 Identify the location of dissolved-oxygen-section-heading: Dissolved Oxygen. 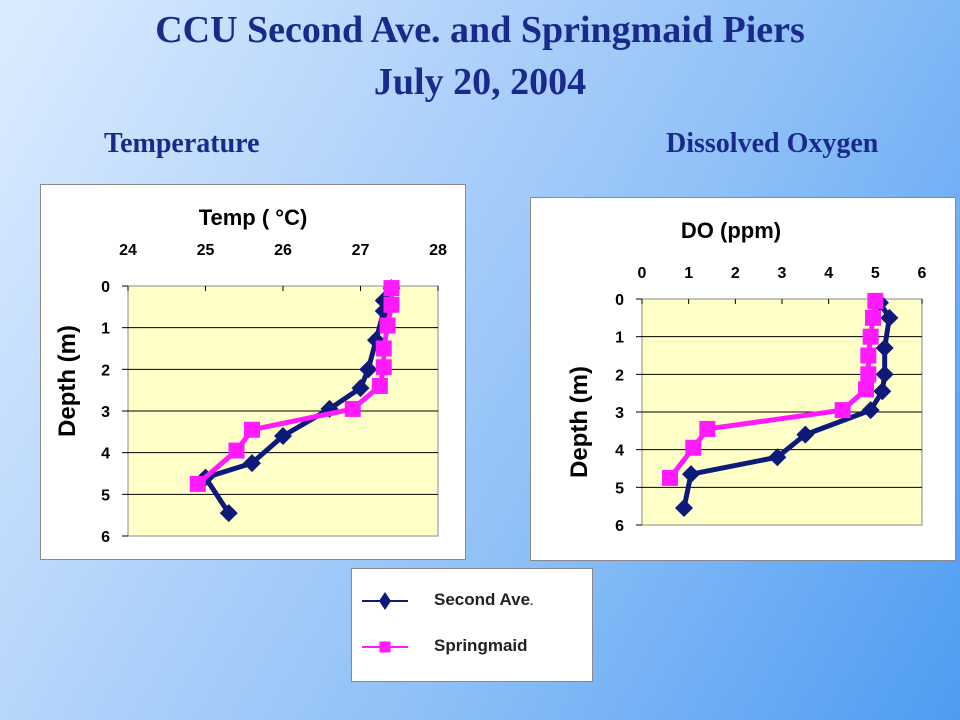
(772, 143).